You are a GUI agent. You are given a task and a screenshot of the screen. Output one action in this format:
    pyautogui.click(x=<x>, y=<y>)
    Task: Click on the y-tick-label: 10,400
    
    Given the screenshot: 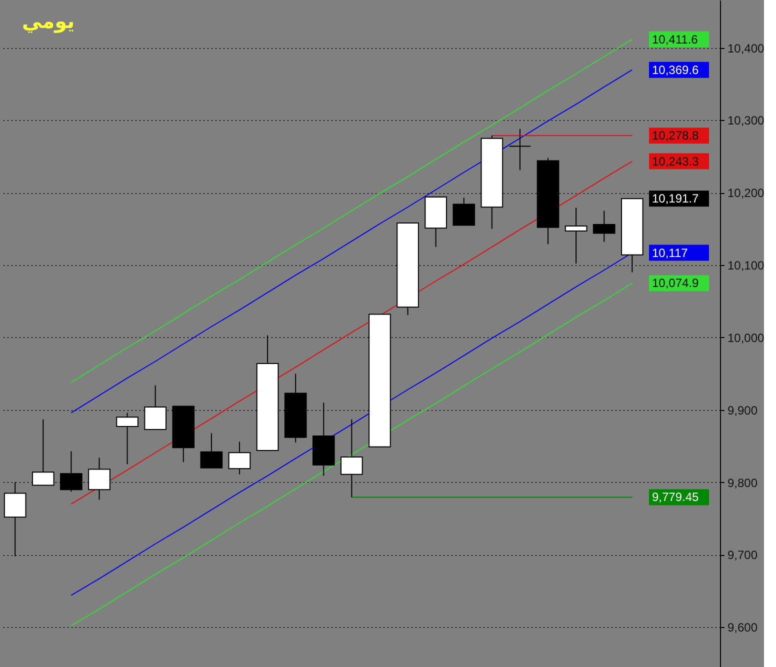 What is the action you would take?
    pyautogui.click(x=746, y=48)
    